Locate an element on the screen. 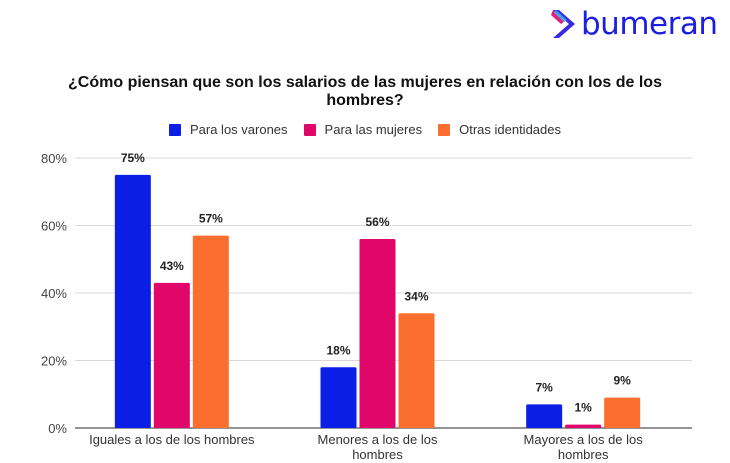  data-label: 43% is located at coordinates (172, 266).